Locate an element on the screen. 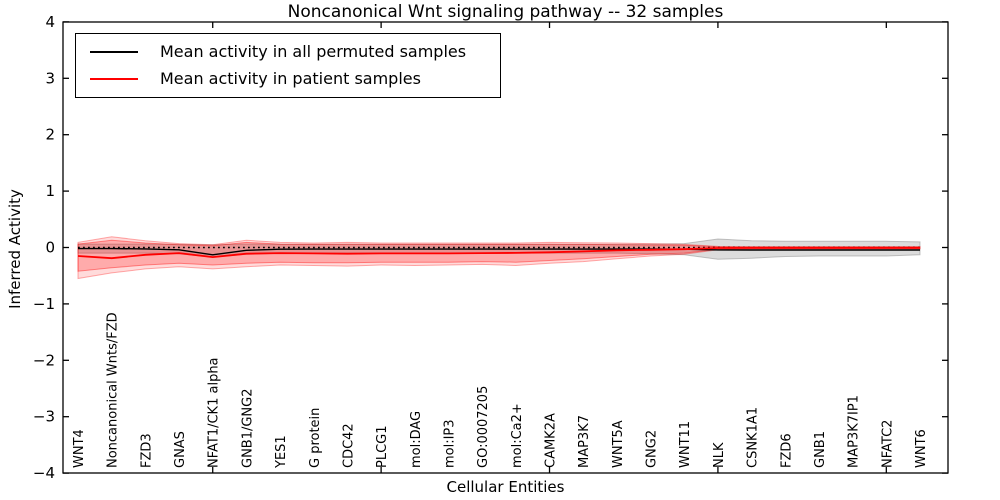 This screenshot has width=1000, height=500. legend-item-patient: Mean activity in patient samples is located at coordinates (288, 79).